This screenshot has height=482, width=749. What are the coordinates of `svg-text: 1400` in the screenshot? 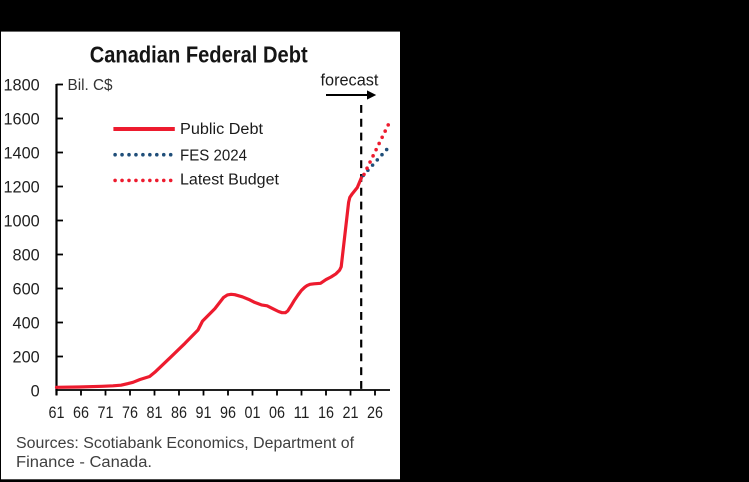 It's located at (21, 153).